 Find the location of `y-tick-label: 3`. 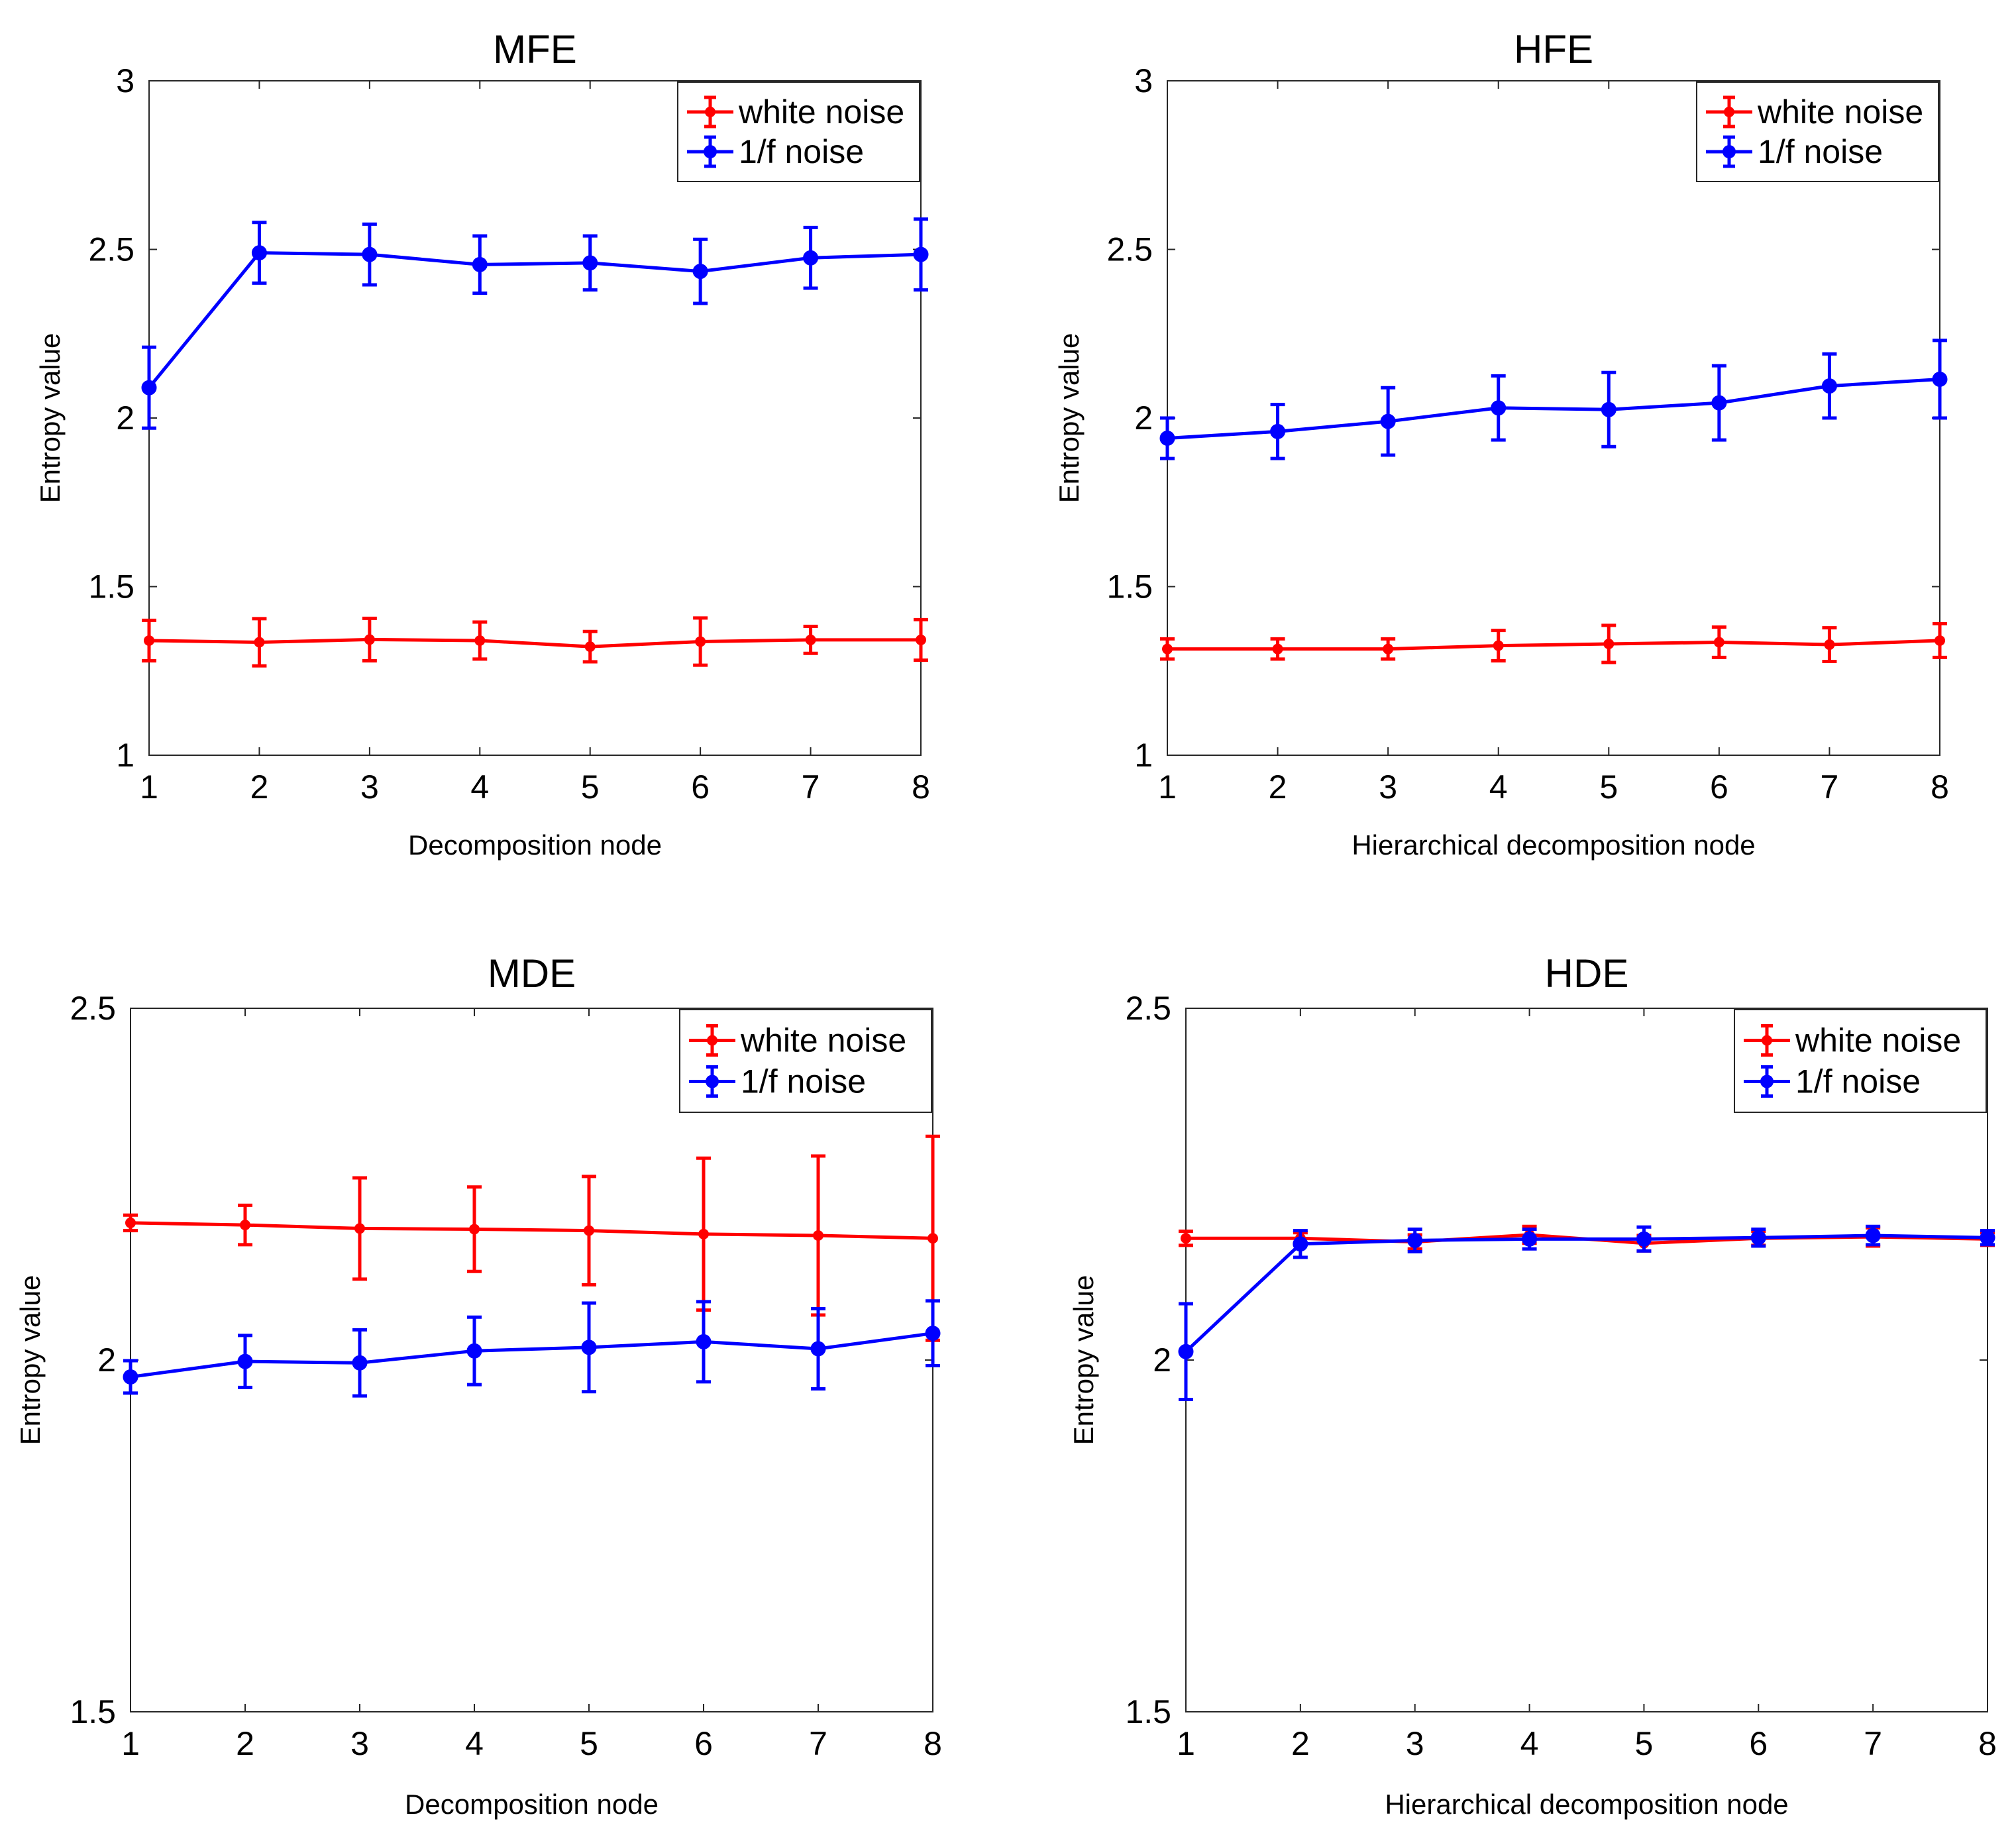

y-tick-label: 3 is located at coordinates (125, 80).